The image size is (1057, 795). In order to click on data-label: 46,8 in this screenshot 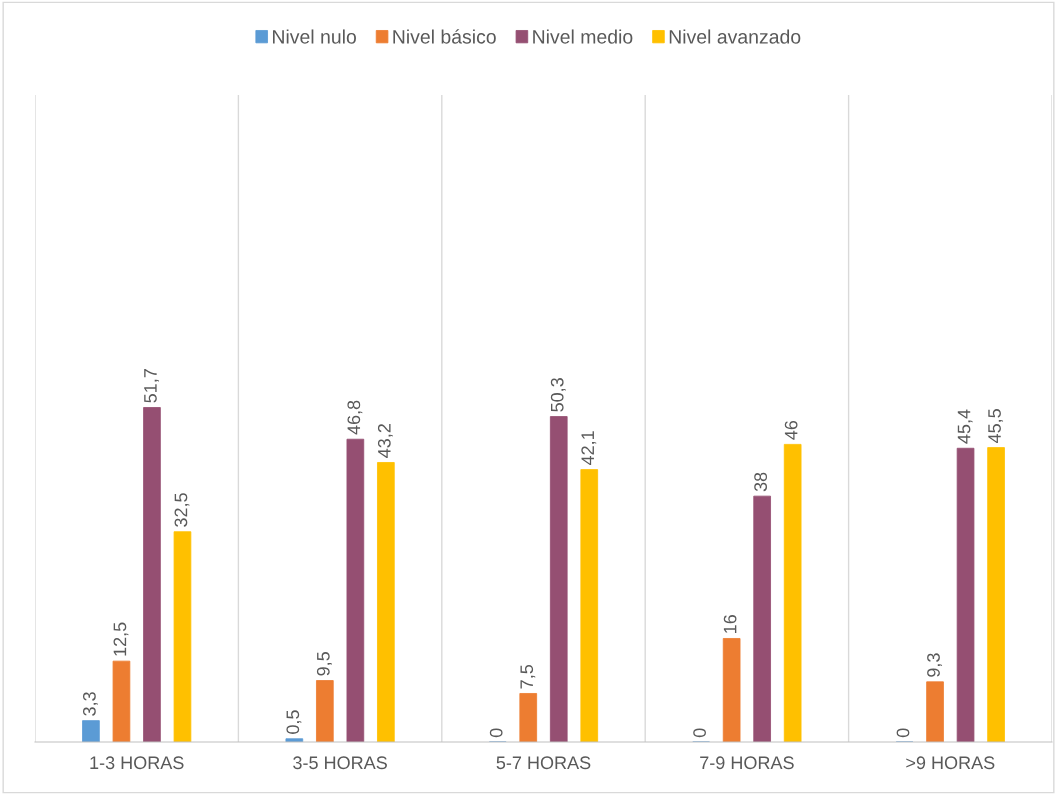, I will do `click(355, 417)`.